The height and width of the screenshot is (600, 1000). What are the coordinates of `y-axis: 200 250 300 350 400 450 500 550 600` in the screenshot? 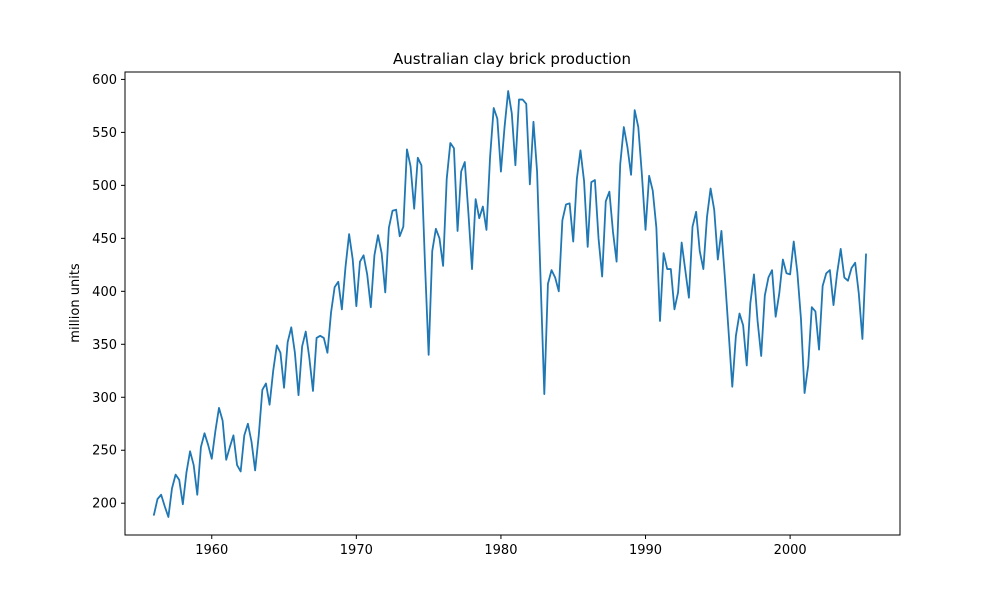 It's located at (108, 292).